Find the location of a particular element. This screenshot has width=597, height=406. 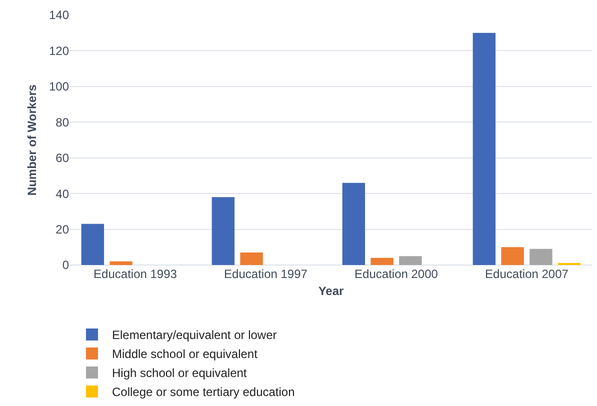

legend-label: Elementary/equivalent or lower is located at coordinates (194, 335).